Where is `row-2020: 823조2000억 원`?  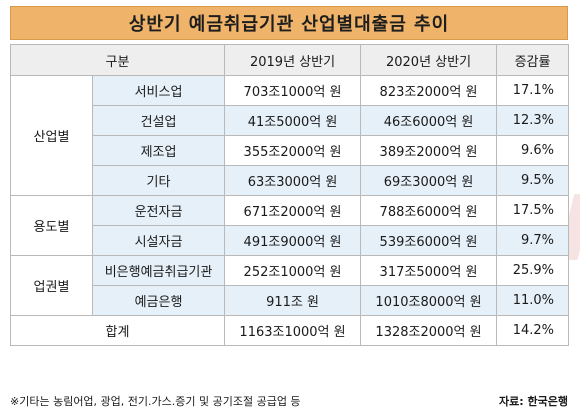
row-2020: 823조2000억 원 is located at coordinates (429, 90).